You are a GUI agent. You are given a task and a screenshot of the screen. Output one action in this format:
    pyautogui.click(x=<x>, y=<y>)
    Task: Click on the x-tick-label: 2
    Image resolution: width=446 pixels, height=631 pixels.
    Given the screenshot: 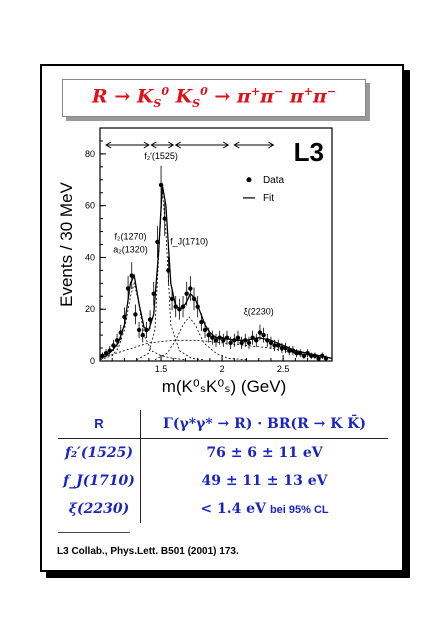 What is the action you would take?
    pyautogui.click(x=222, y=369)
    